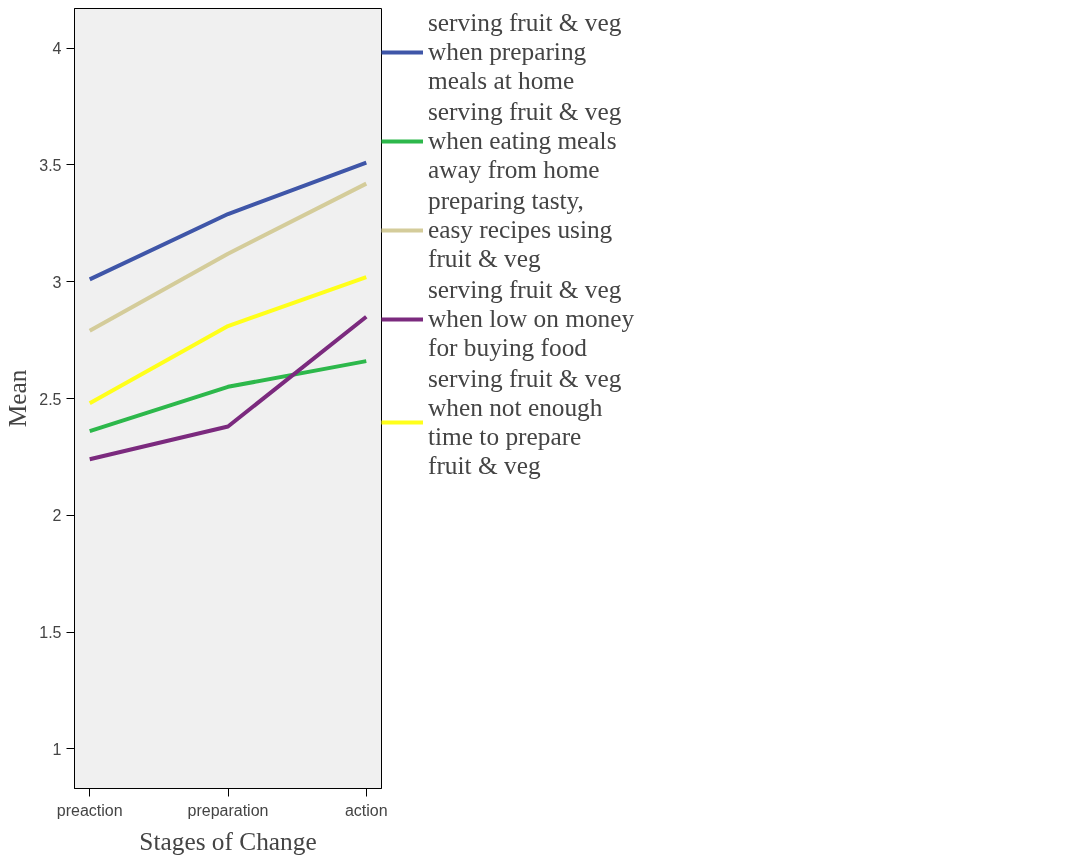 The height and width of the screenshot is (857, 1092). I want to click on x-tick-label: action, so click(366, 810).